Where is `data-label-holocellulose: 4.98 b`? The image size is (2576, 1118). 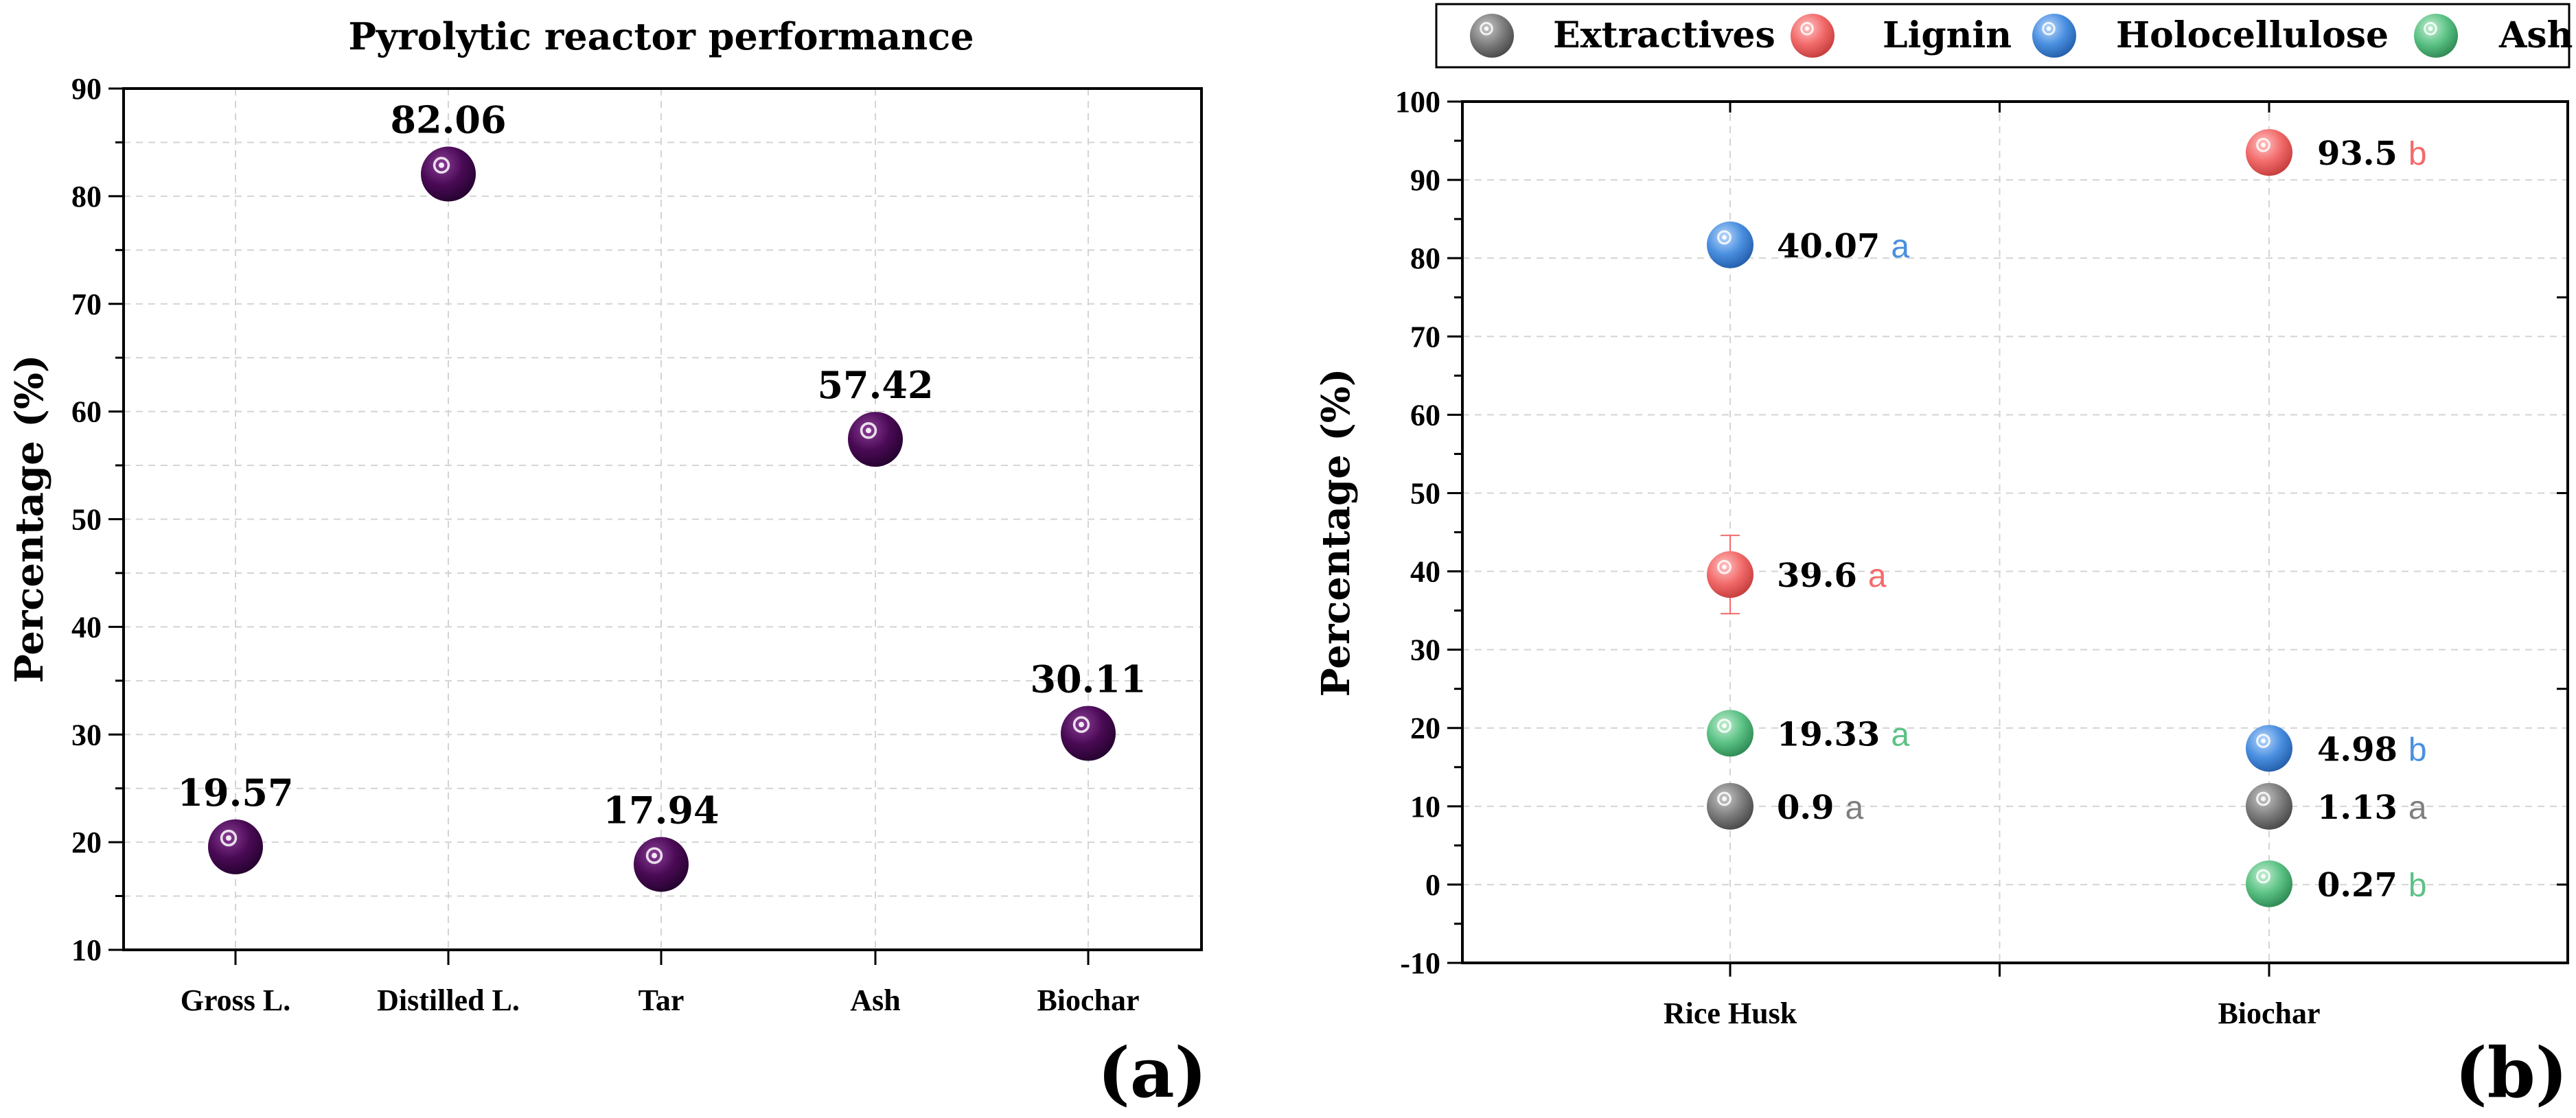 data-label-holocellulose: 4.98 b is located at coordinates (2372, 749).